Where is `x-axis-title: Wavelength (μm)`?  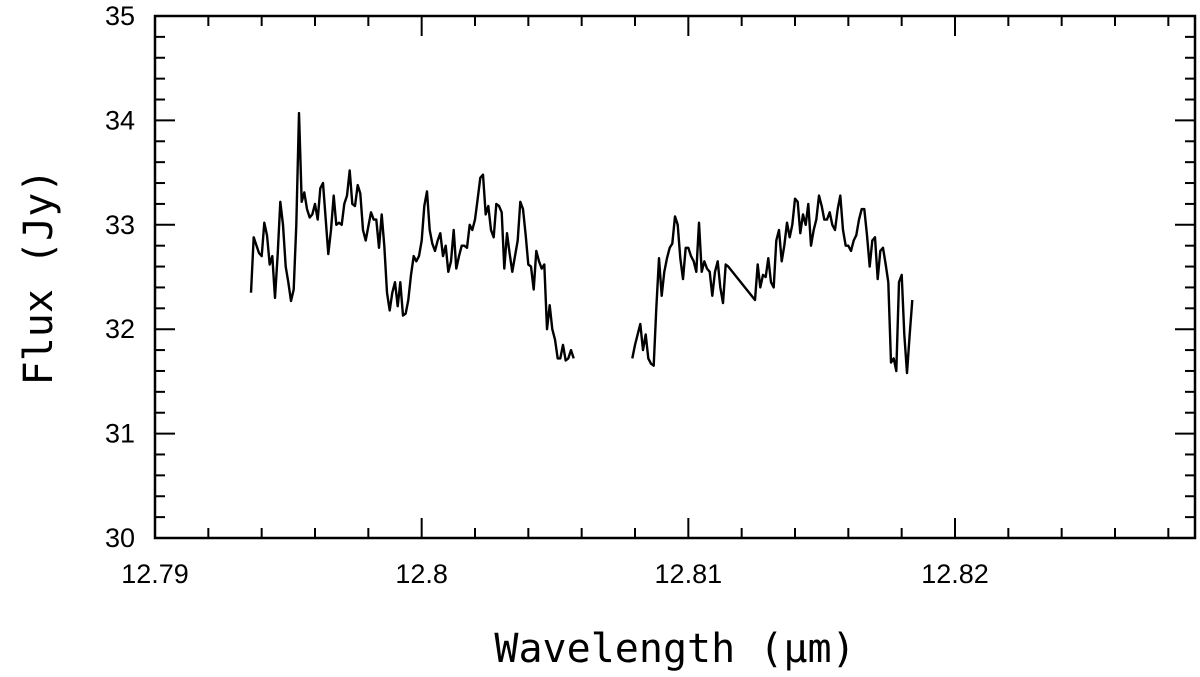
x-axis-title: Wavelength (μm) is located at coordinates (674, 649).